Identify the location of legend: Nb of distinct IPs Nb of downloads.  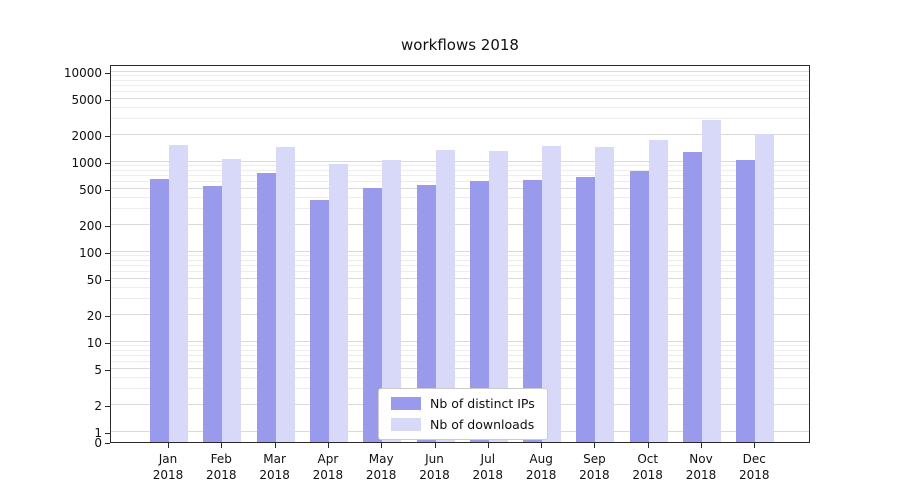
(463, 414).